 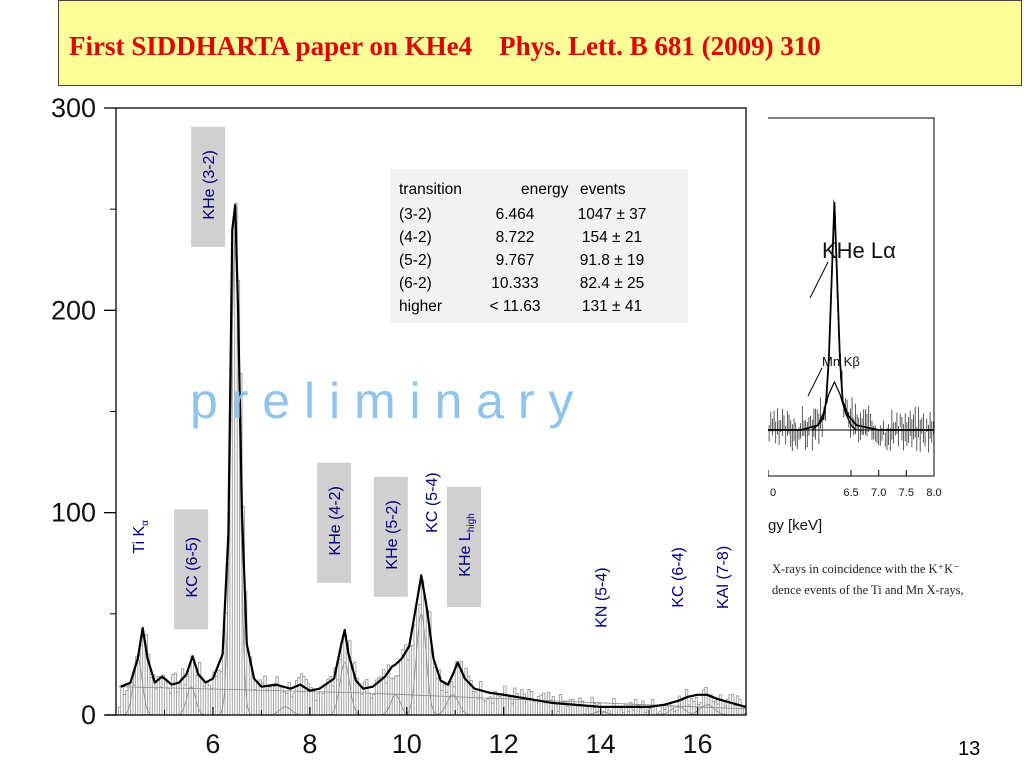 I want to click on y-tick-label-300: 300, so click(x=73, y=108).